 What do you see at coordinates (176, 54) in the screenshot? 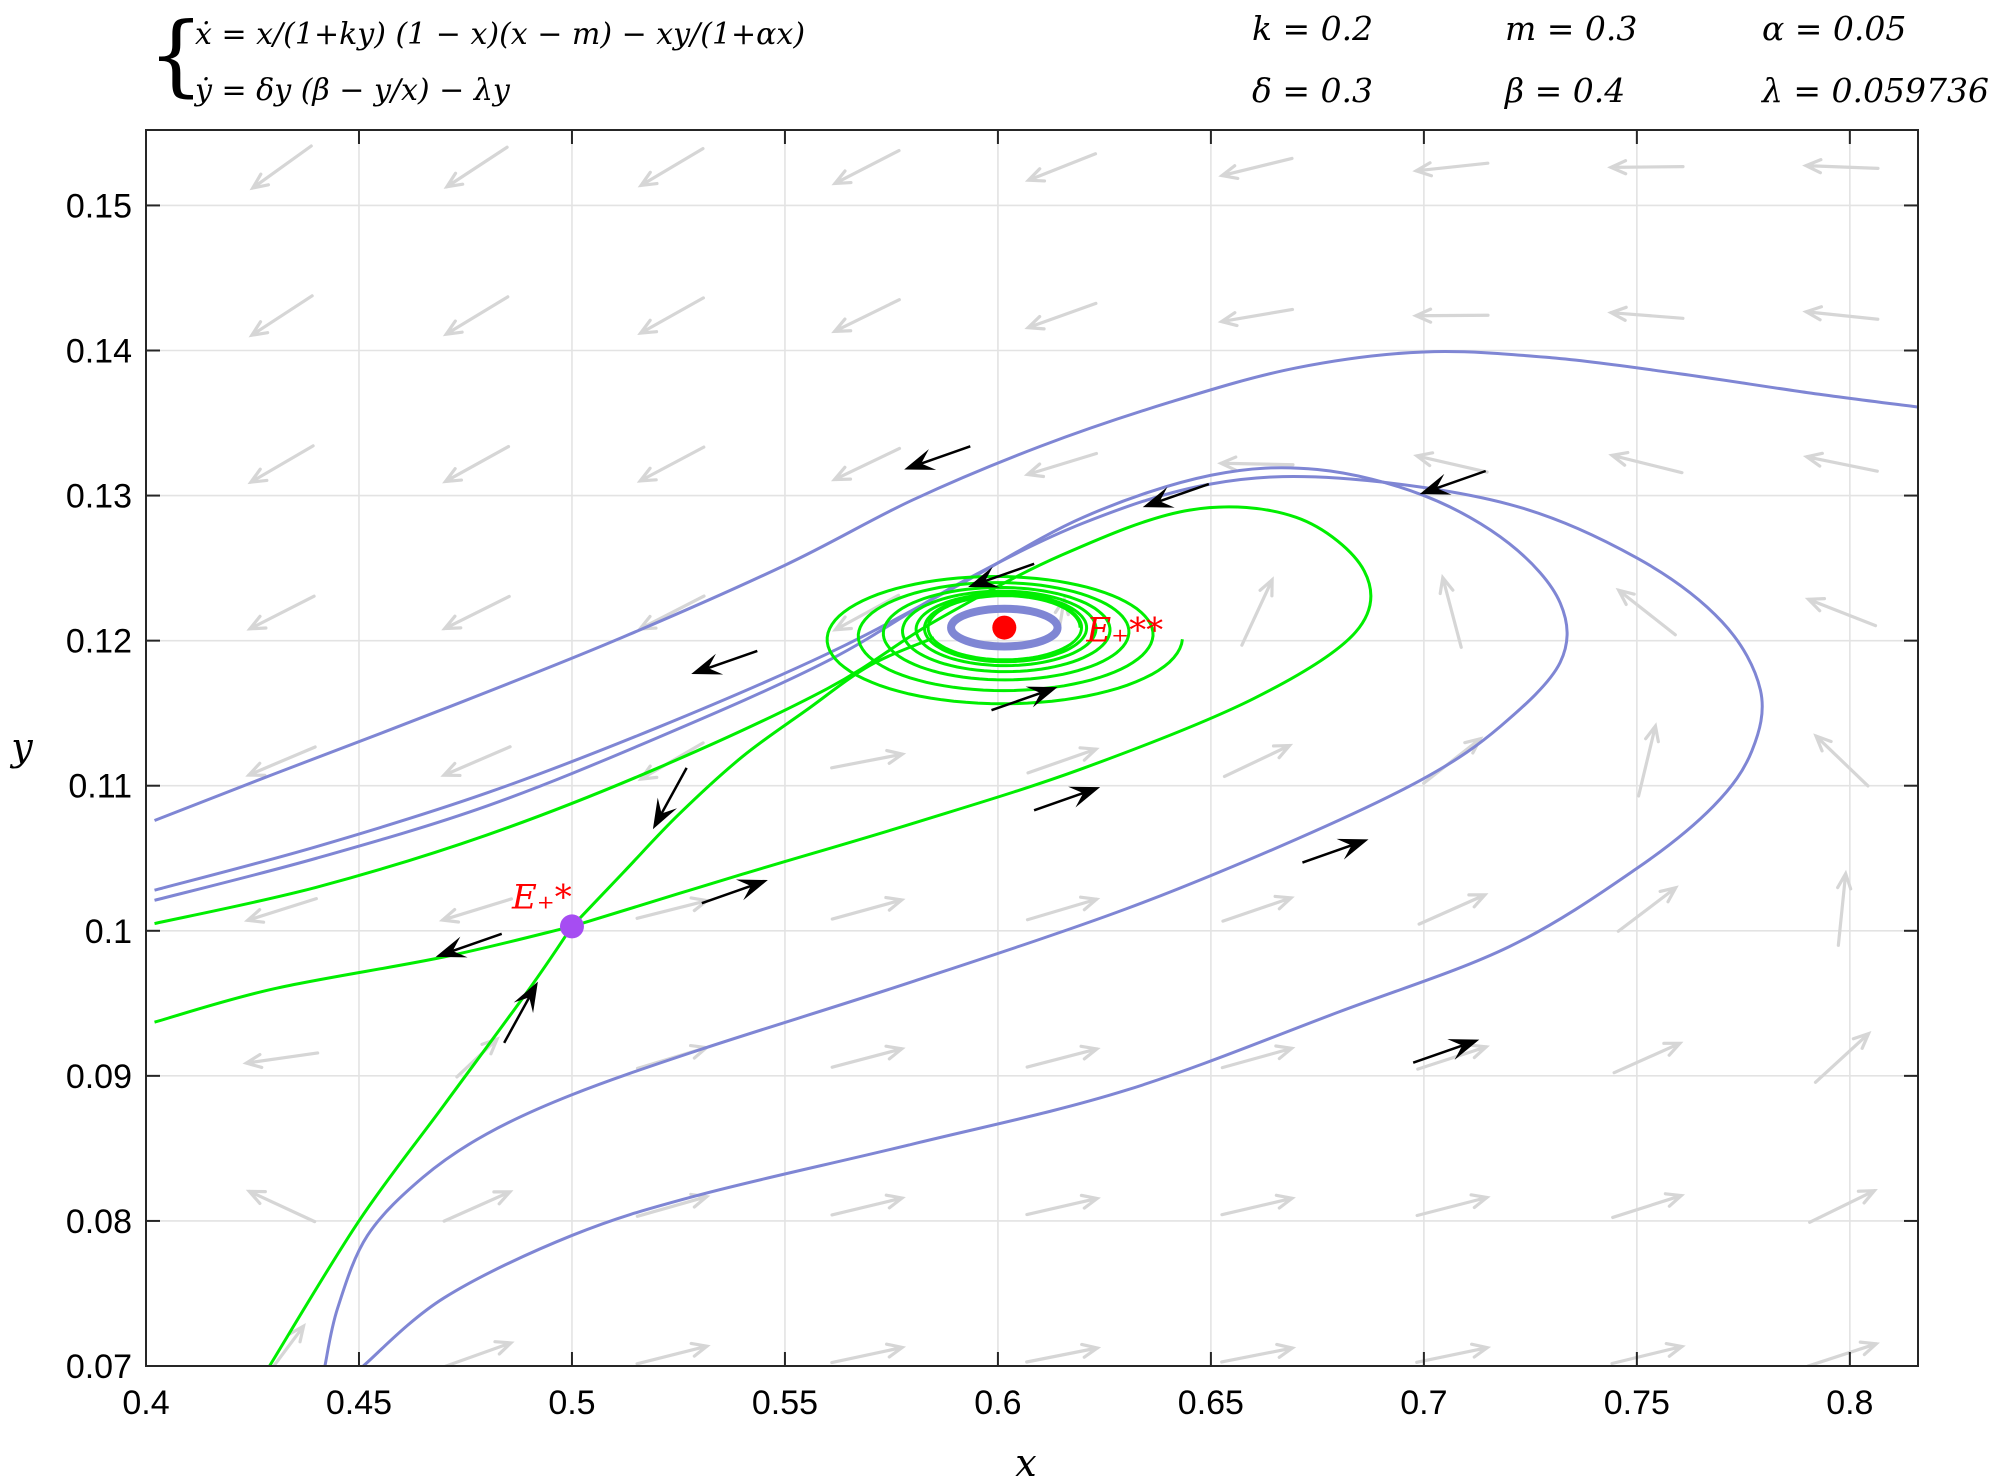
I see `system-brace: {` at bounding box center [176, 54].